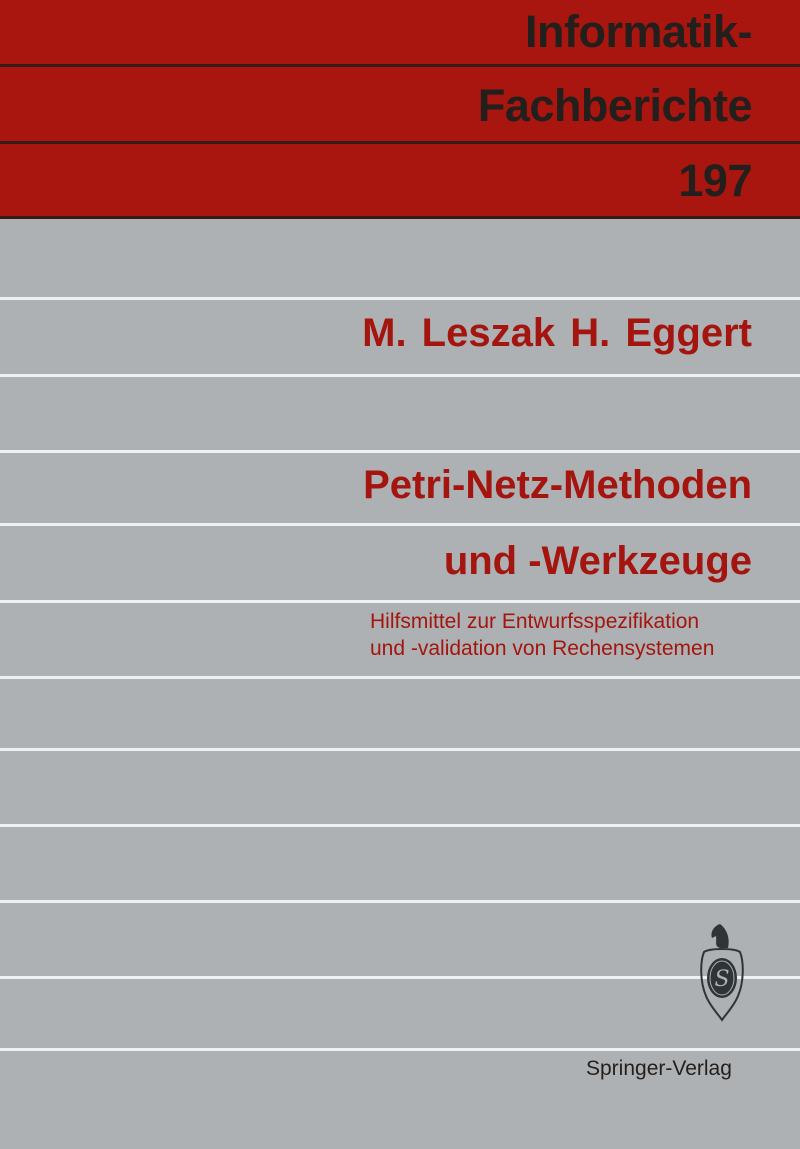 This screenshot has width=800, height=1149. What do you see at coordinates (542, 648) in the screenshot?
I see `subtitle-line2: und -validation von Rechensystemen` at bounding box center [542, 648].